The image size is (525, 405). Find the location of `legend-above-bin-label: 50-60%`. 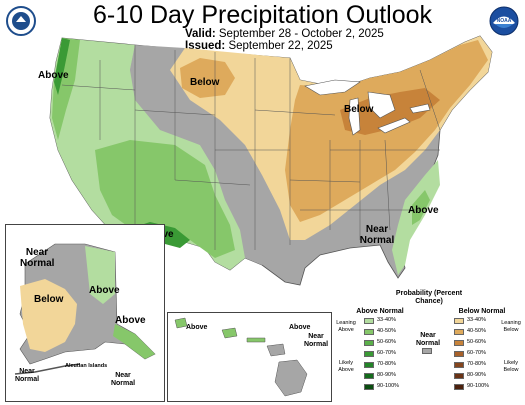

legend-above-bin-label: 50-60% is located at coordinates (386, 342).